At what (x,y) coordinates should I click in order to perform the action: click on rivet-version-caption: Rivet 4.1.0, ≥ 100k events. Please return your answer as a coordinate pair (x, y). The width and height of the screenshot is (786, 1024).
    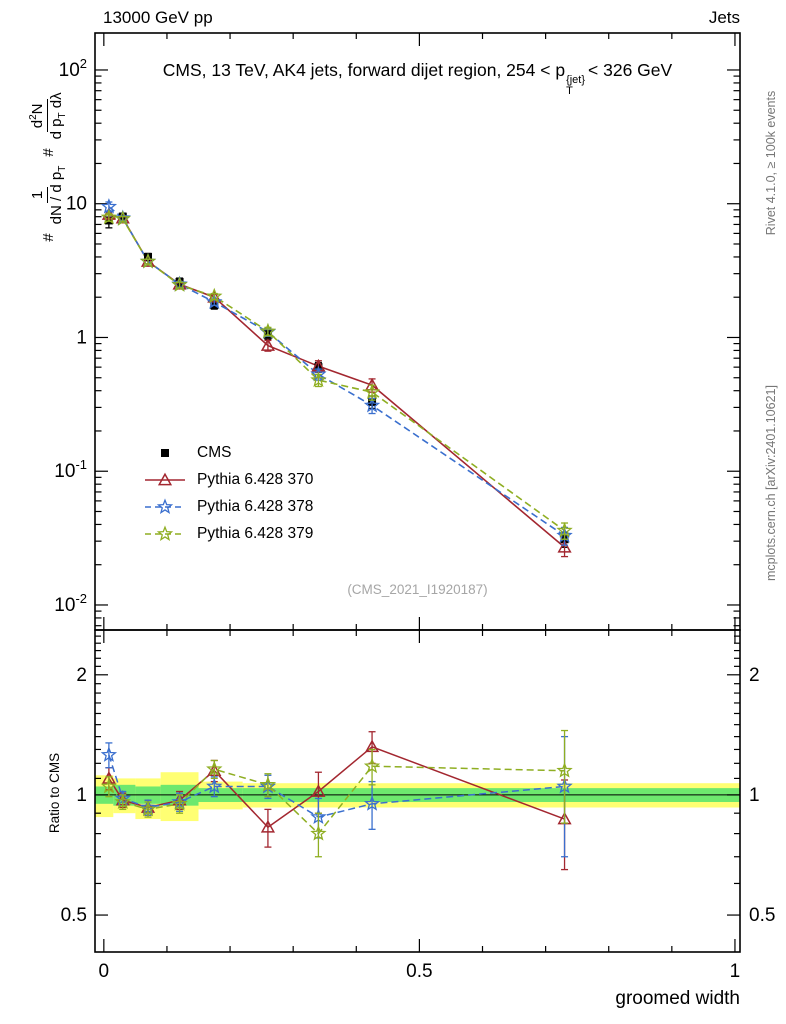
    Looking at the image, I should click on (771, 163).